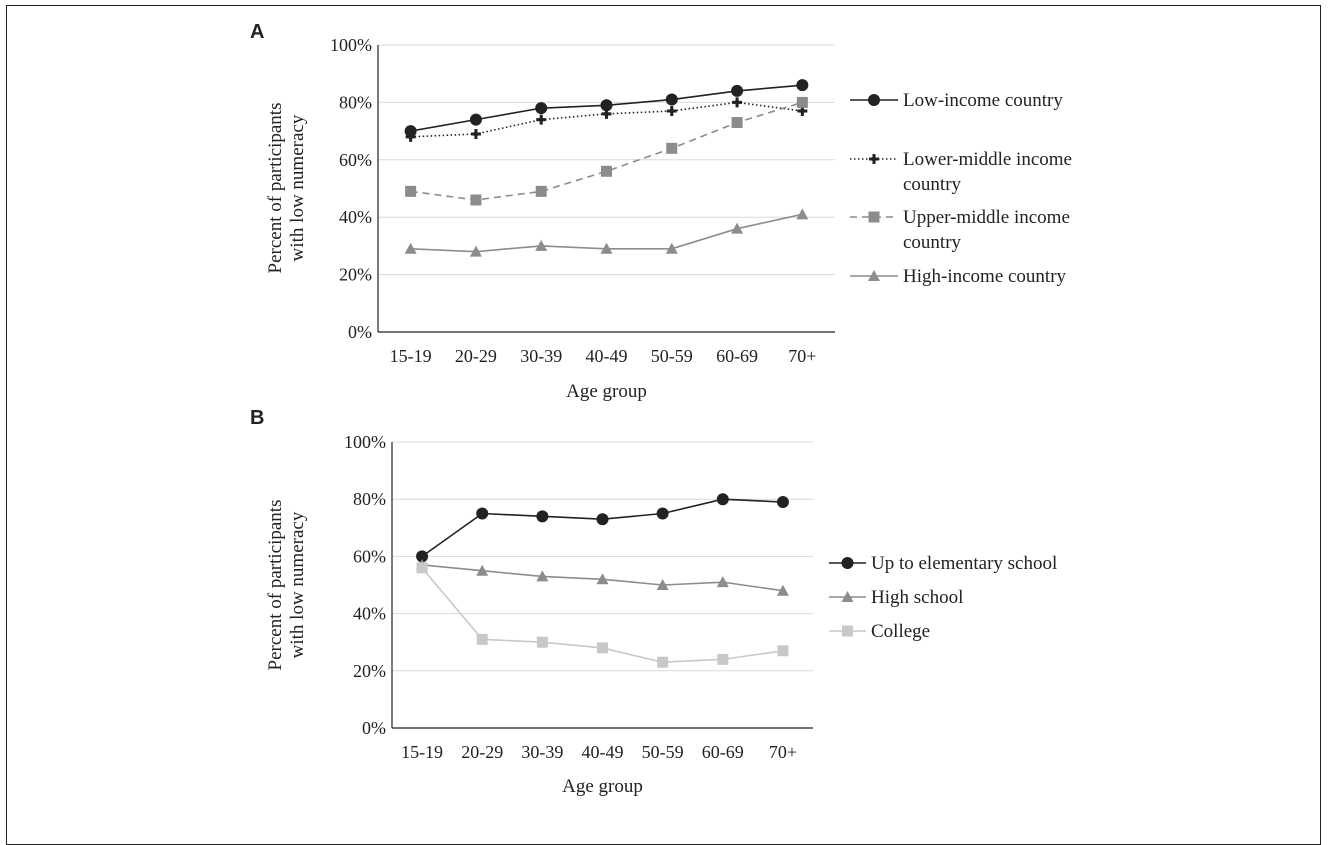 This screenshot has width=1329, height=845. What do you see at coordinates (961, 172) in the screenshot?
I see `legend-entry: Lower-middle income country` at bounding box center [961, 172].